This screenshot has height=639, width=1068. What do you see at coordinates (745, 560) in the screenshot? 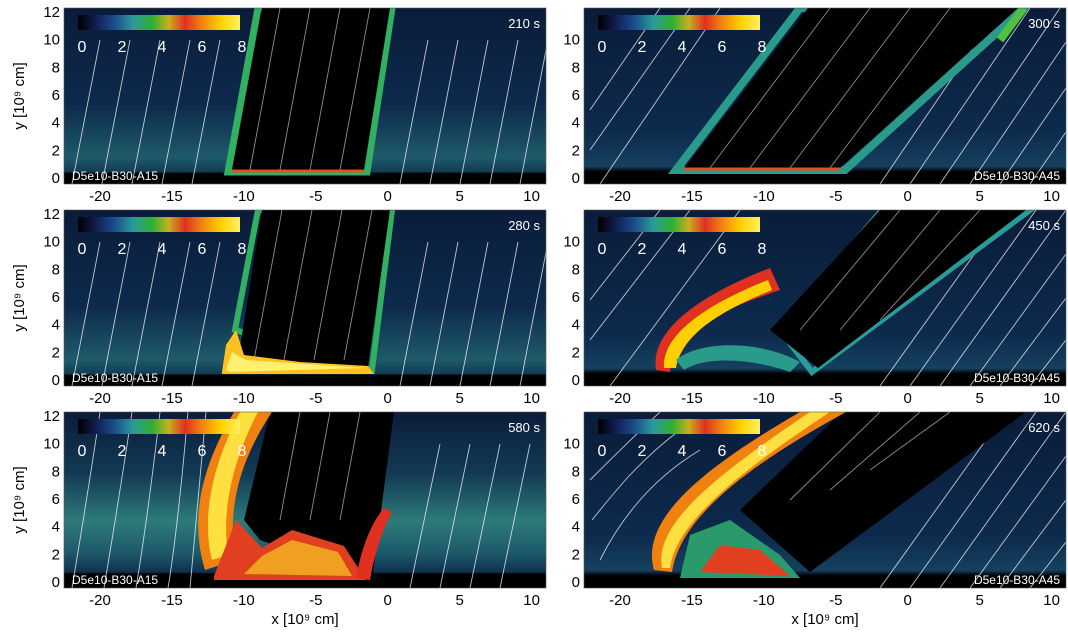
I see `heated-base-hot` at bounding box center [745, 560].